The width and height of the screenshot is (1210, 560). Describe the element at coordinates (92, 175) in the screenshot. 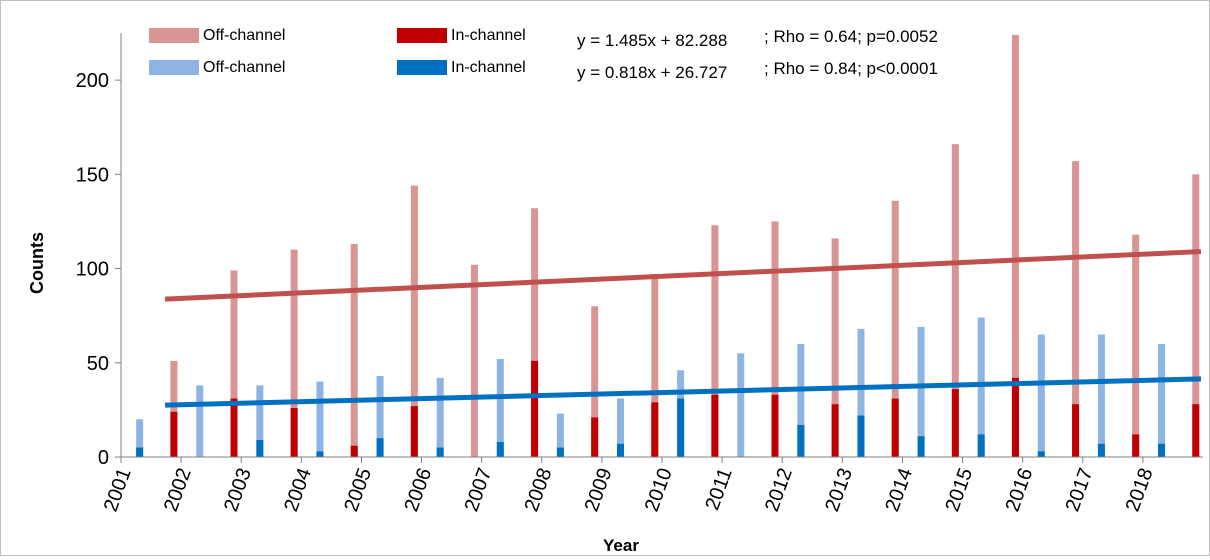

I see `y-tick-label: 150` at that location.